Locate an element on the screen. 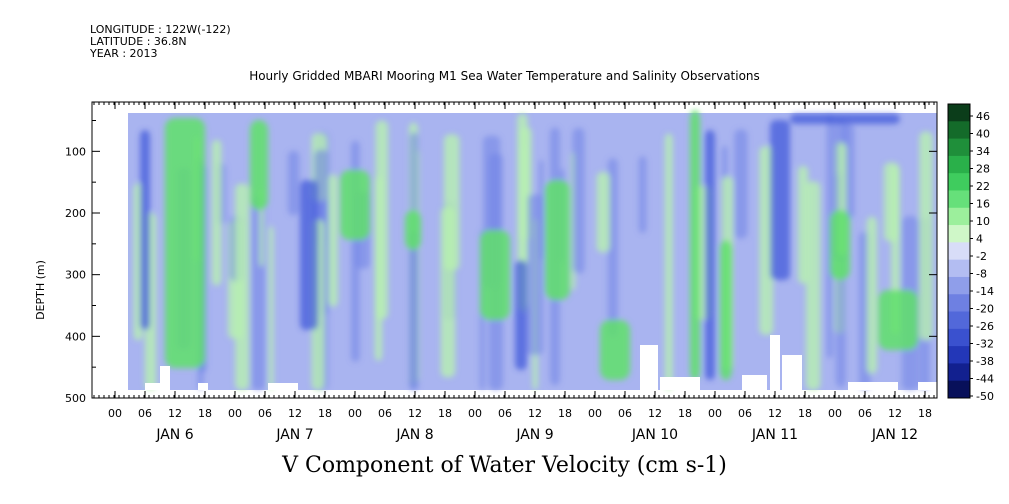  y-axis-title: DEPTH (m) is located at coordinates (40, 290).